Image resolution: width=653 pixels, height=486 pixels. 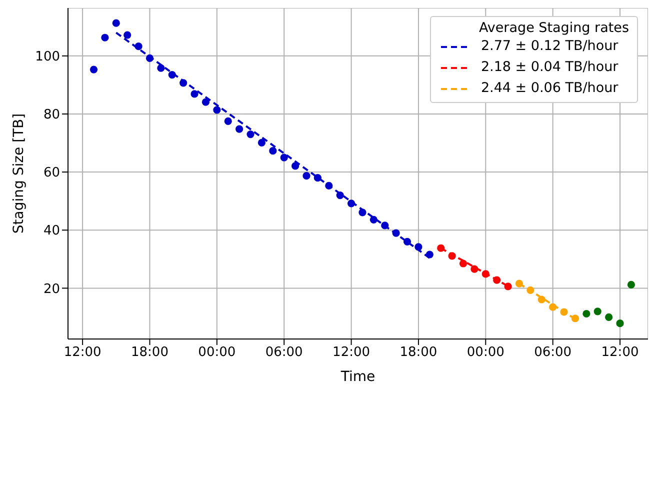 I want to click on x-axis-title: Time, so click(x=358, y=377).